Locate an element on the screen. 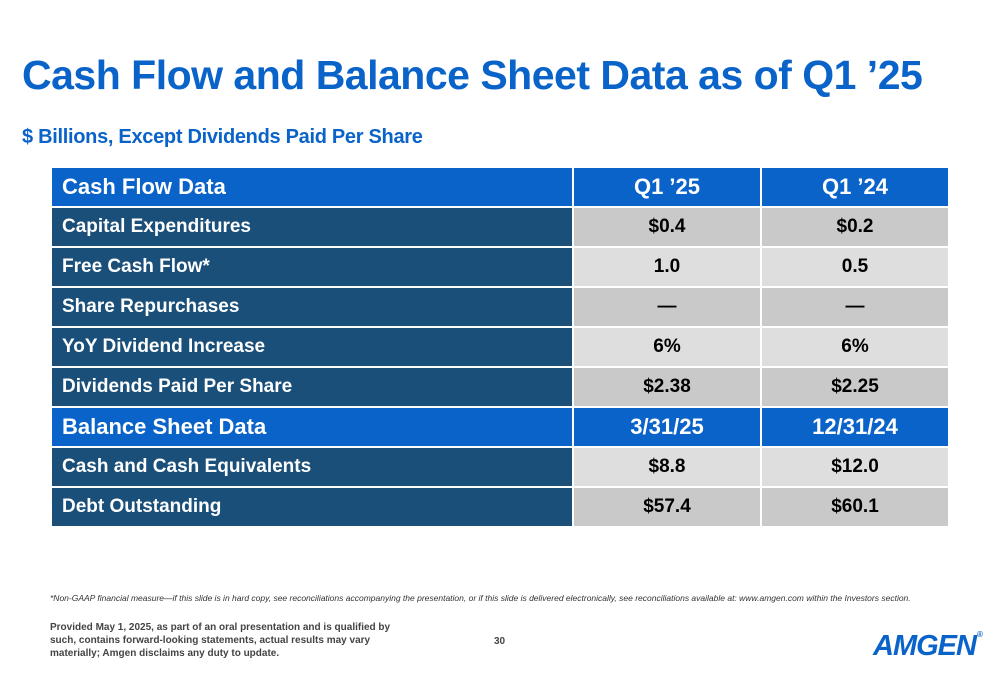 The image size is (1000, 685). row-value-col2: — is located at coordinates (855, 307).